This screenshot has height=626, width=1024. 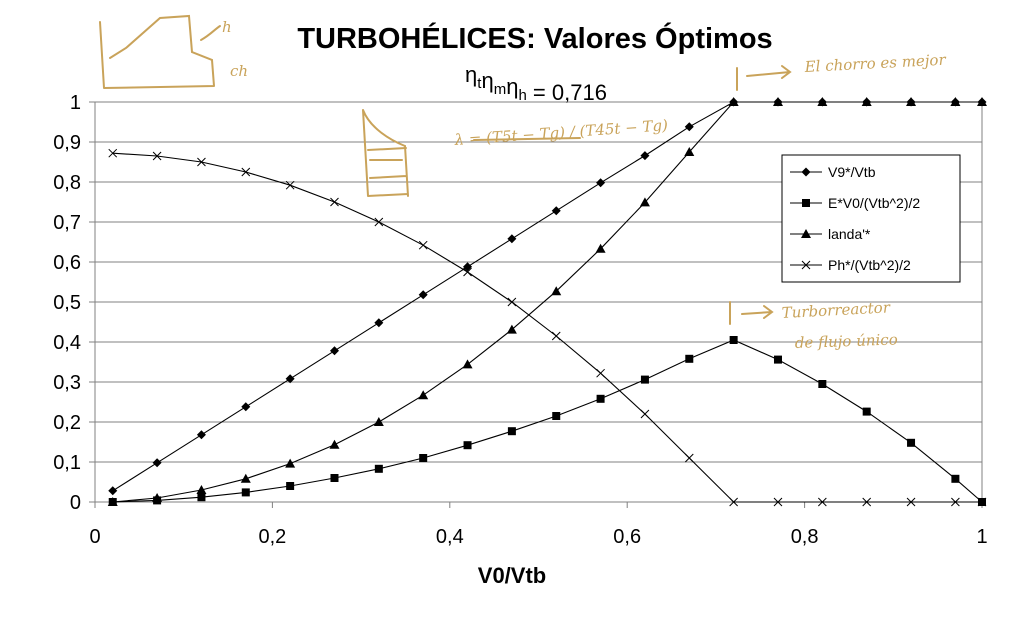 What do you see at coordinates (75, 503) in the screenshot?
I see `y-tick-label: 0` at bounding box center [75, 503].